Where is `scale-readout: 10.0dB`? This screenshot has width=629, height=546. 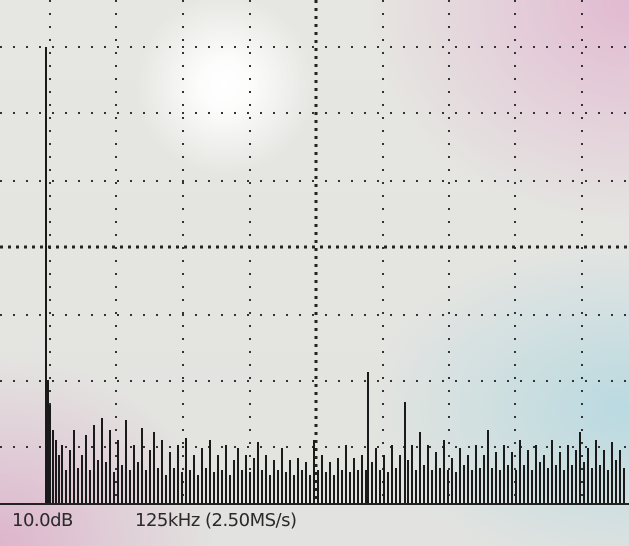
scale-readout: 10.0dB is located at coordinates (42, 520).